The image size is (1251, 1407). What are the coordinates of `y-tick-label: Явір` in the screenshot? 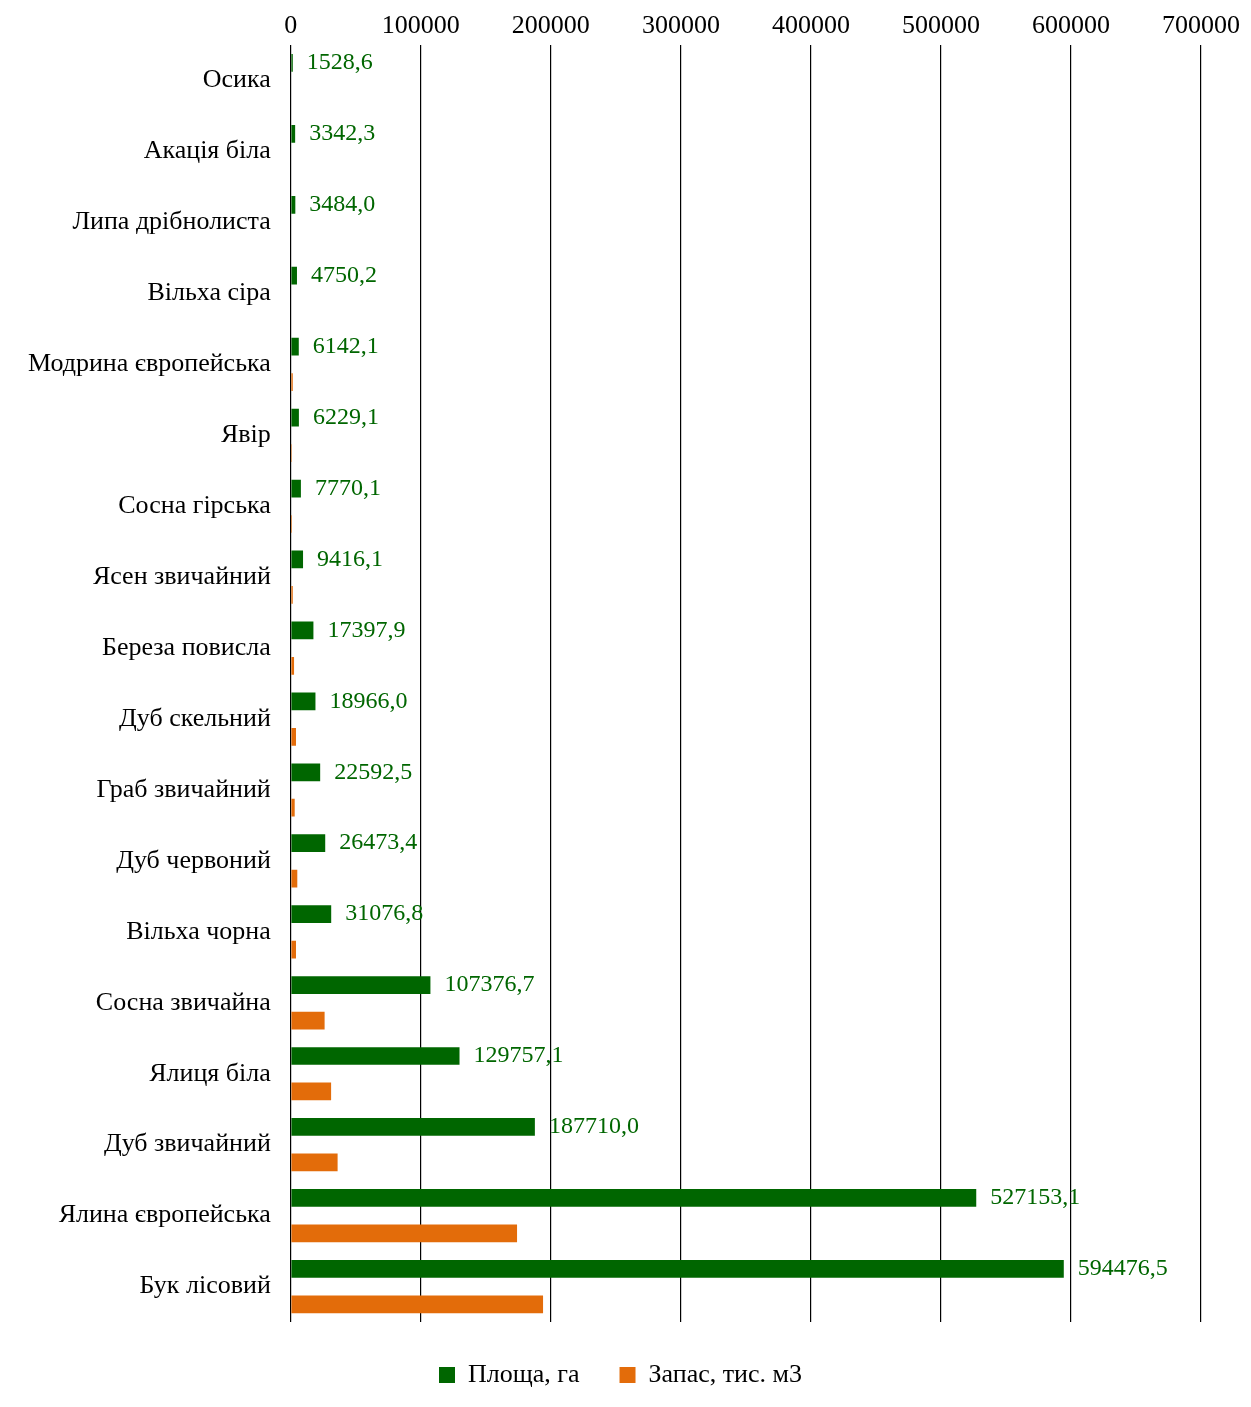 It's located at (245, 434).